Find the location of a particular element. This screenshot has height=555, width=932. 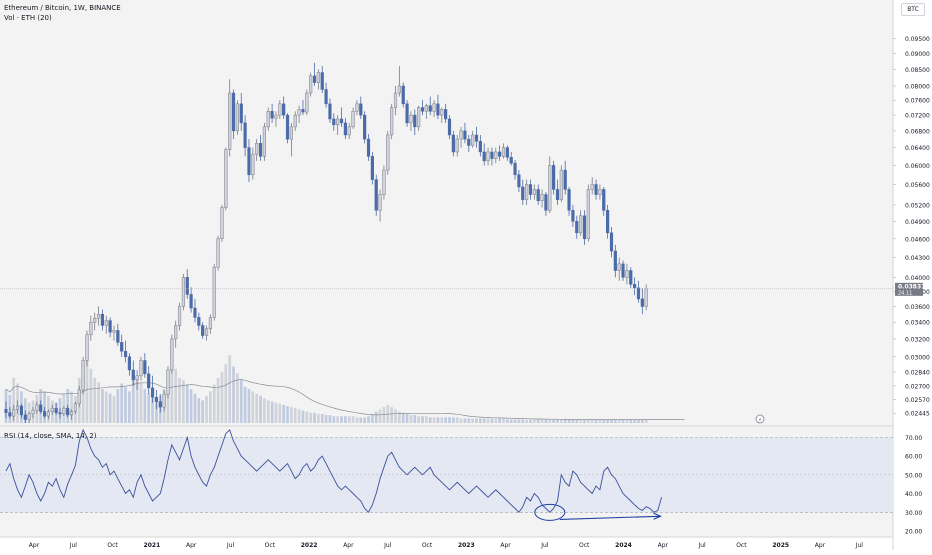

rsi-line is located at coordinates (334, 471).